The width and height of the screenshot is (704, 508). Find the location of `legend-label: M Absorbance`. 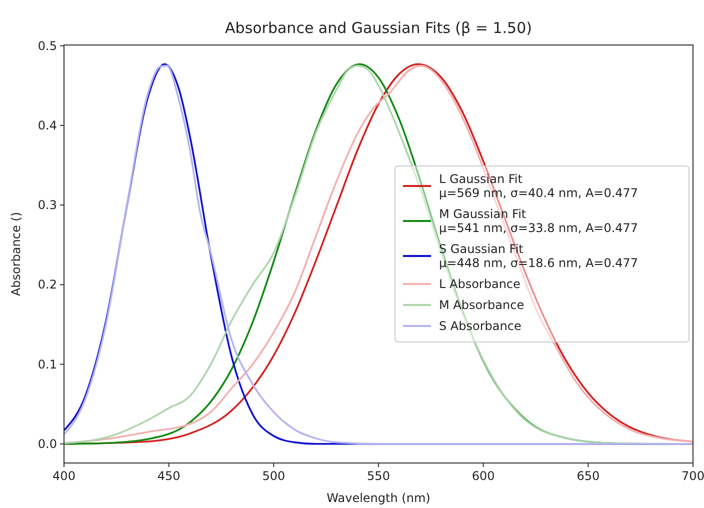

legend-label: M Absorbance is located at coordinates (481, 305).